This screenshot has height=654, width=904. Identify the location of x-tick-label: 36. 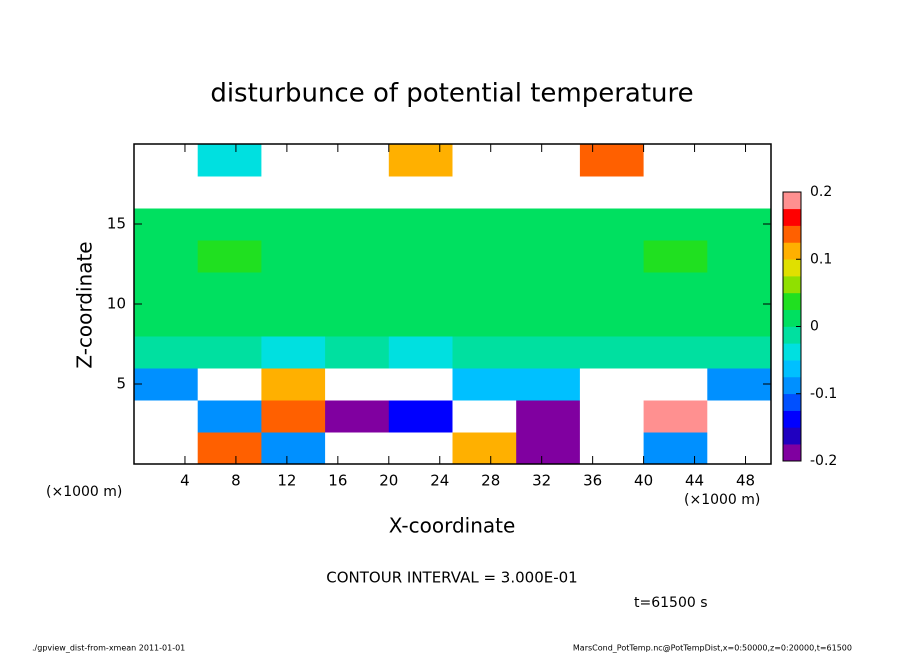
(592, 481).